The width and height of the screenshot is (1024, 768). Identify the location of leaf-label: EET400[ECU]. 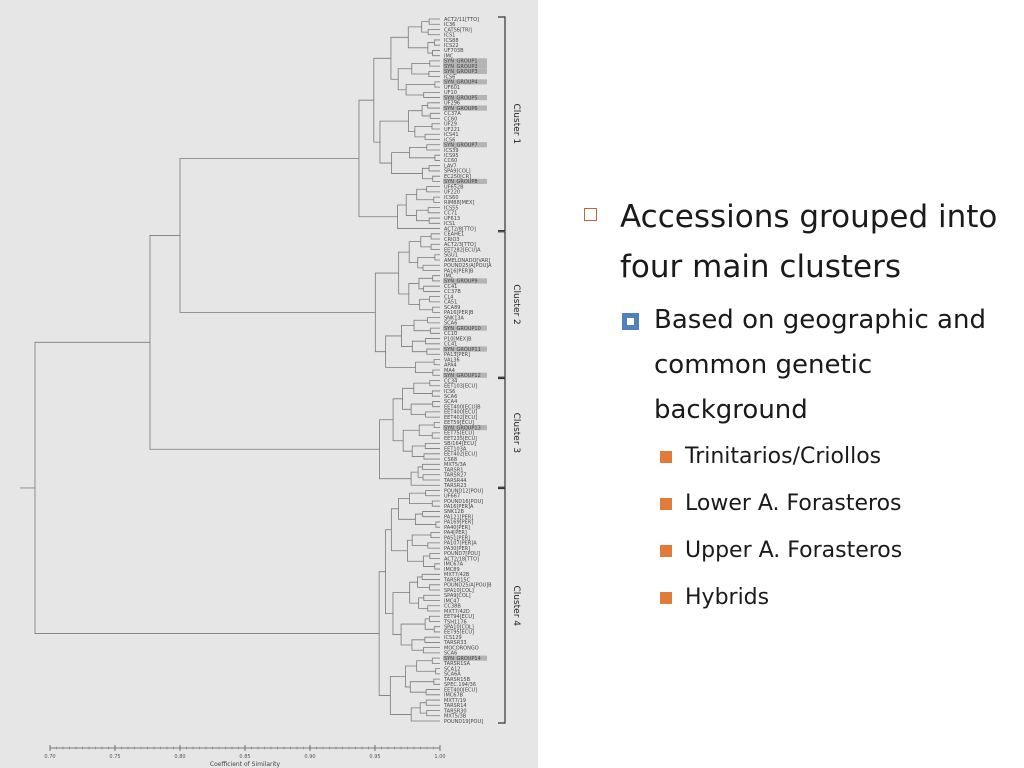
(460, 413).